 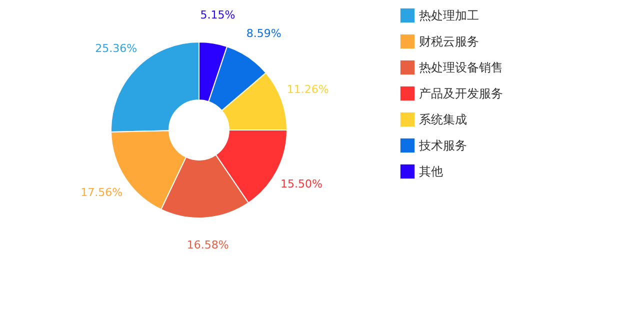 I want to click on data-label: 8.59%, so click(x=264, y=33).